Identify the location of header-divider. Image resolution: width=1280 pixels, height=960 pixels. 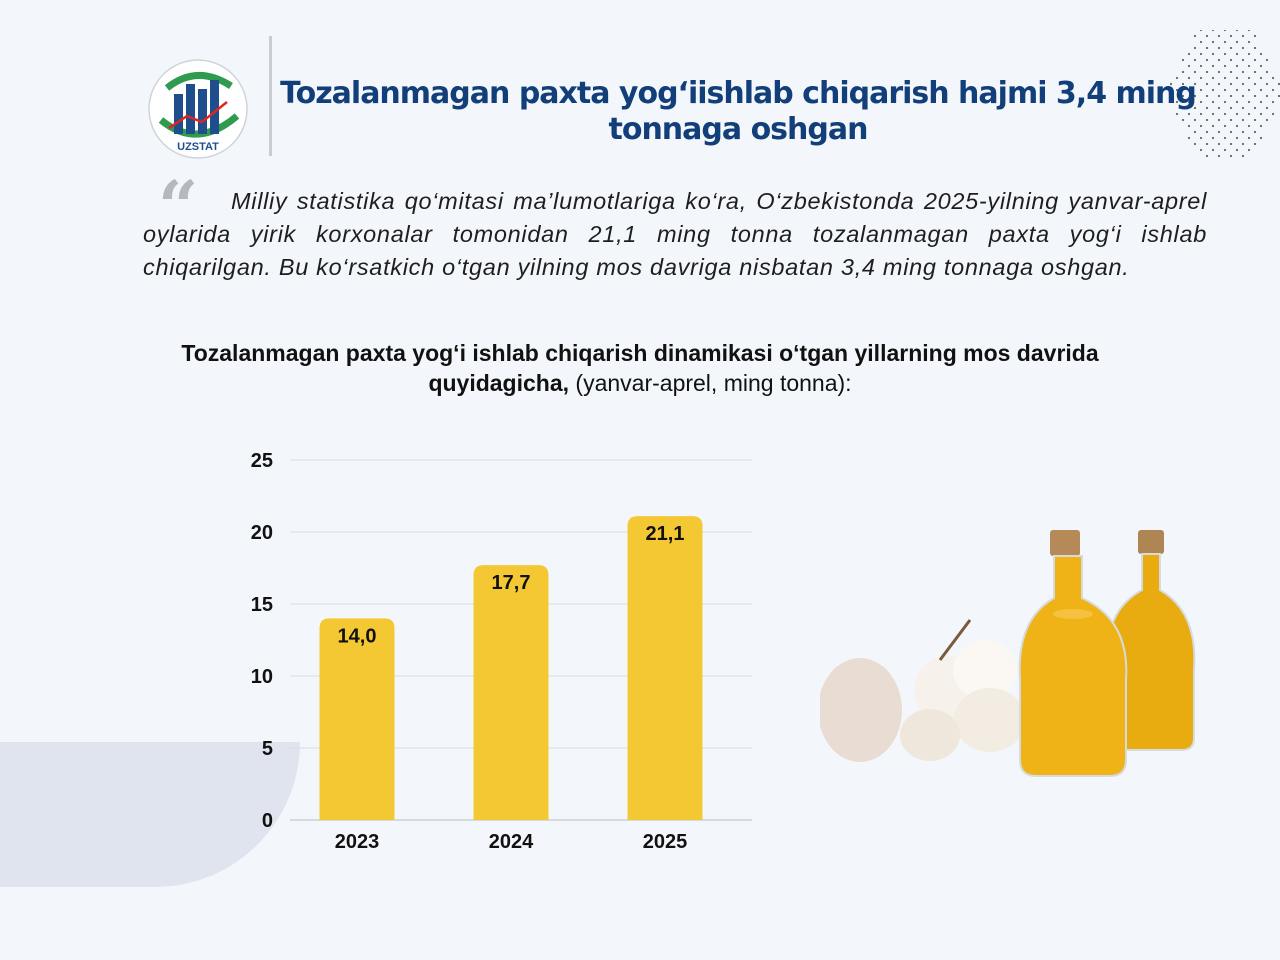
(270, 96).